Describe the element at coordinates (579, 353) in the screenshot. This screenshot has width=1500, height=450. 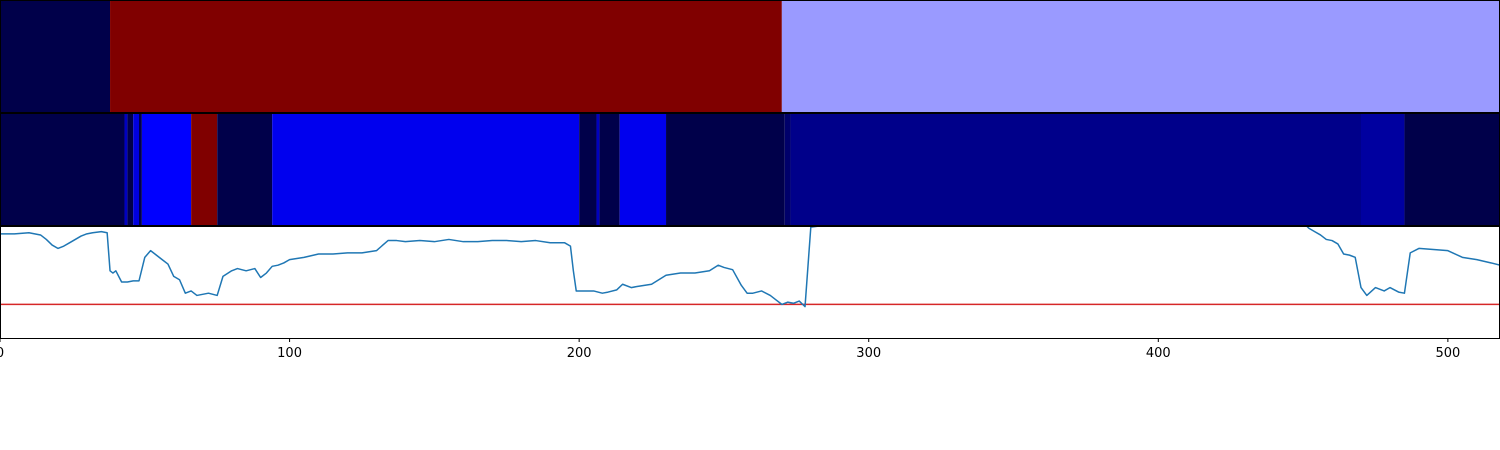
I see `x-tick-label-200: 200` at that location.